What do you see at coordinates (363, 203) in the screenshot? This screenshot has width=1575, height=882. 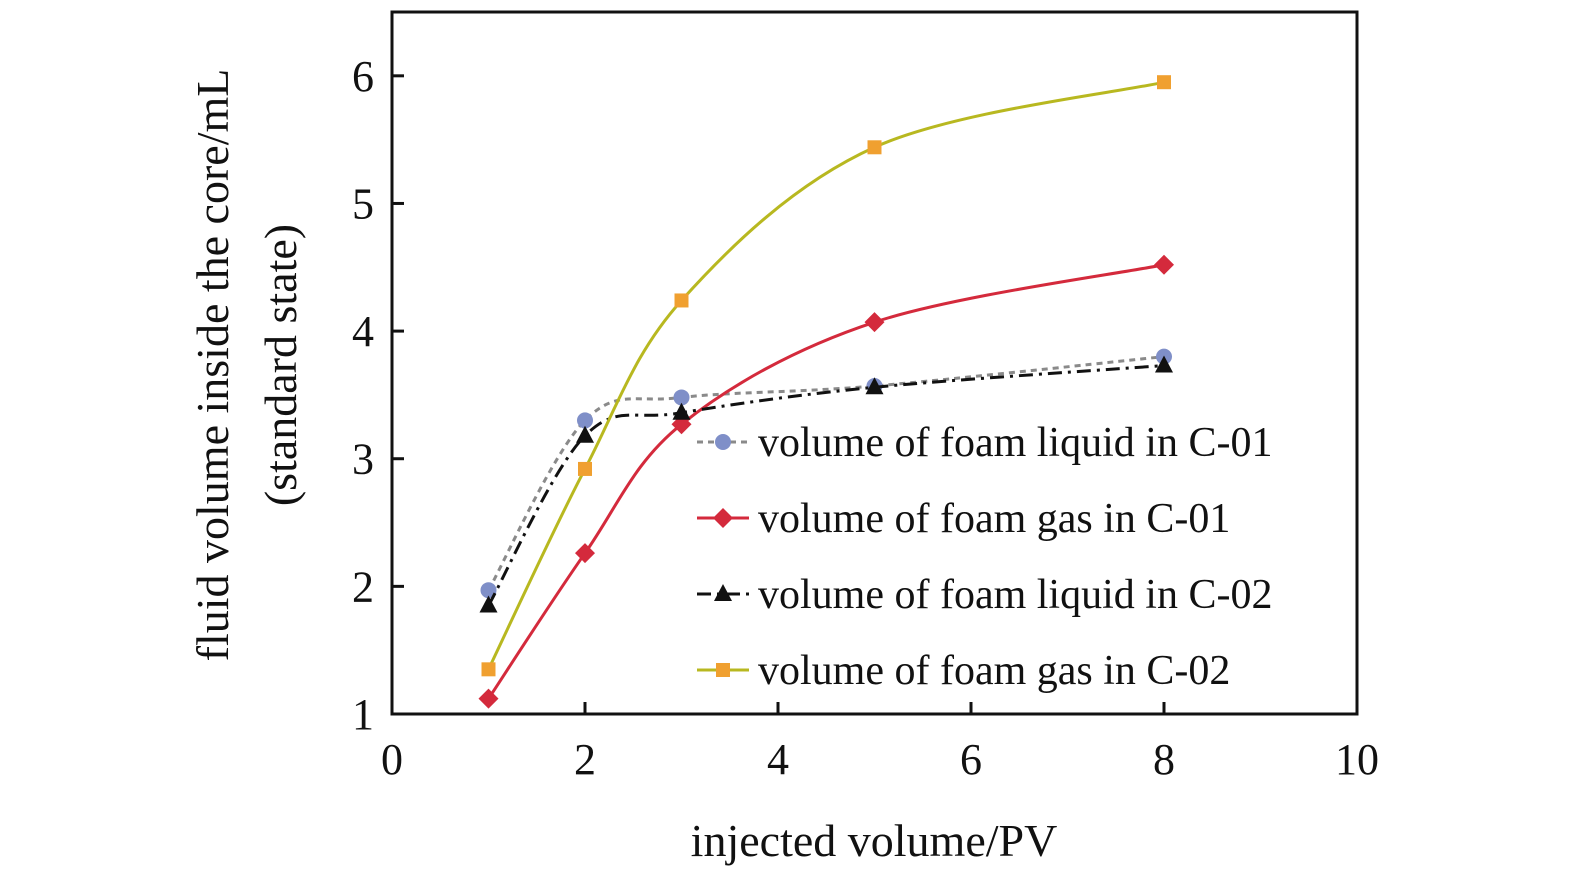 I see `y-tick-label: 5` at bounding box center [363, 203].